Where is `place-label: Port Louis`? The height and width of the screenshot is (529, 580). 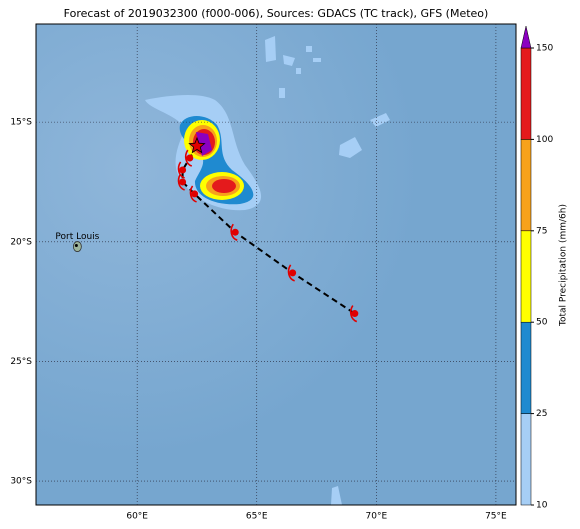 place-label: Port Louis is located at coordinates (77, 237).